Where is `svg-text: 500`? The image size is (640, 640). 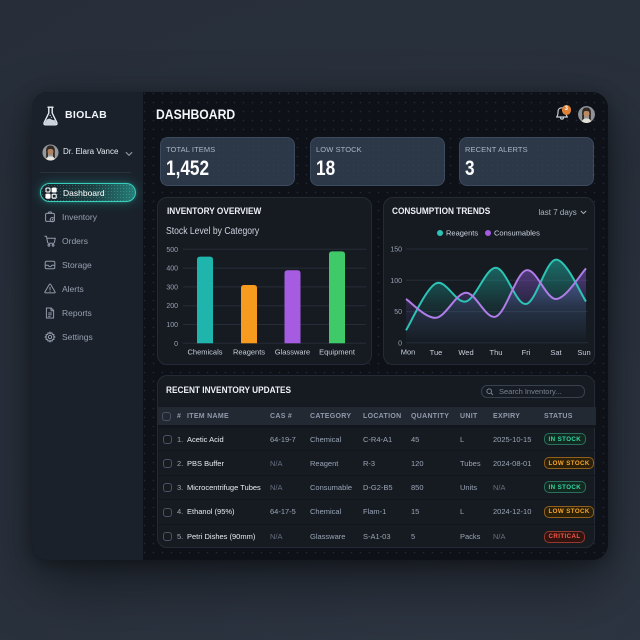 svg-text: 500 is located at coordinates (172, 250).